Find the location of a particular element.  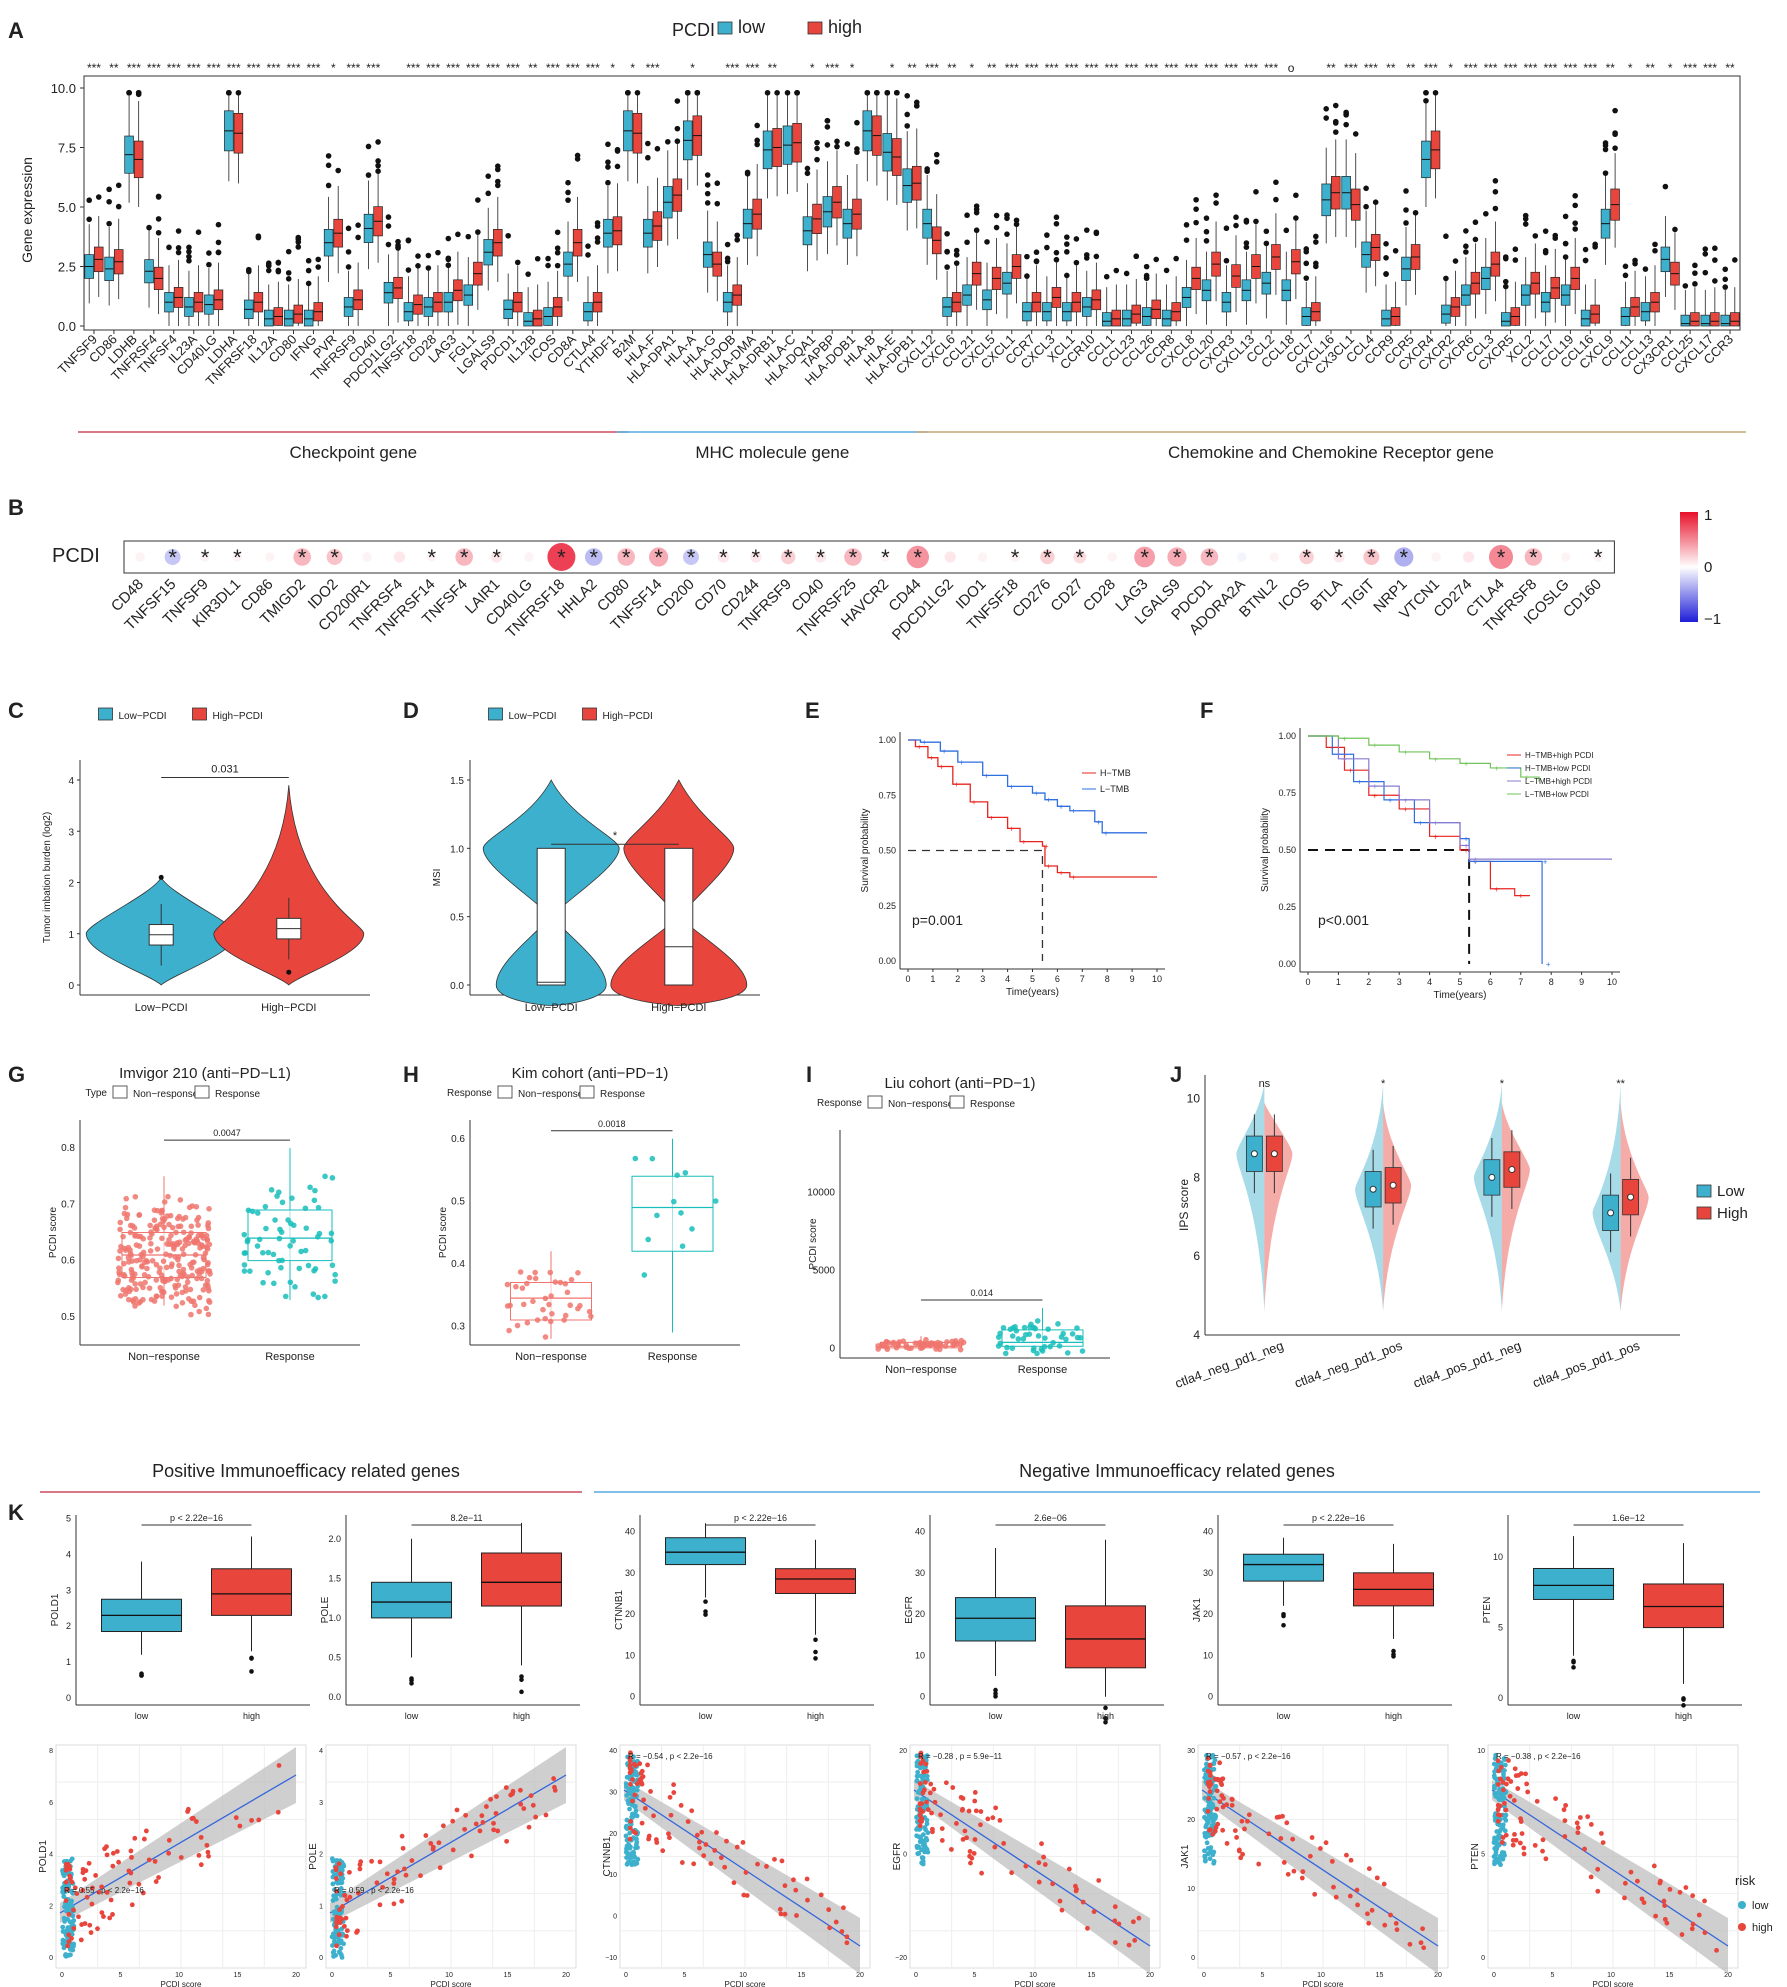

scatter-x-tick: 20 is located at coordinates (1728, 1975).